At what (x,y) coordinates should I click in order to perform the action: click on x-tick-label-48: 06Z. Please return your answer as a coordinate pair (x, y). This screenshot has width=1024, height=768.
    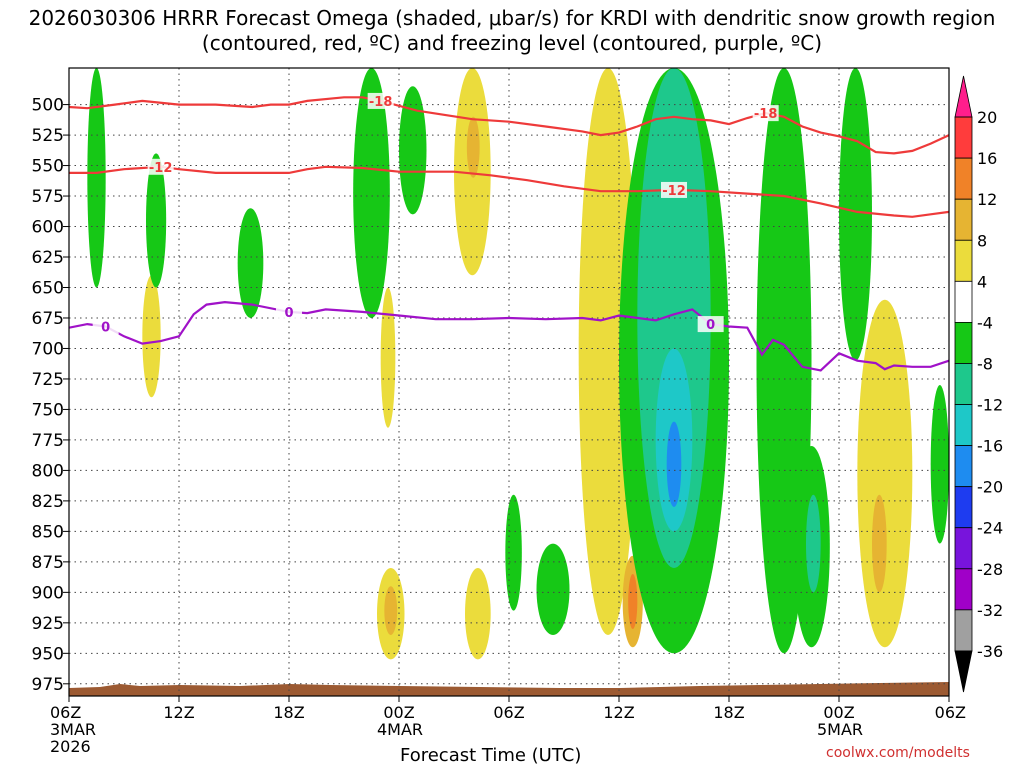
    Looking at the image, I should click on (950, 712).